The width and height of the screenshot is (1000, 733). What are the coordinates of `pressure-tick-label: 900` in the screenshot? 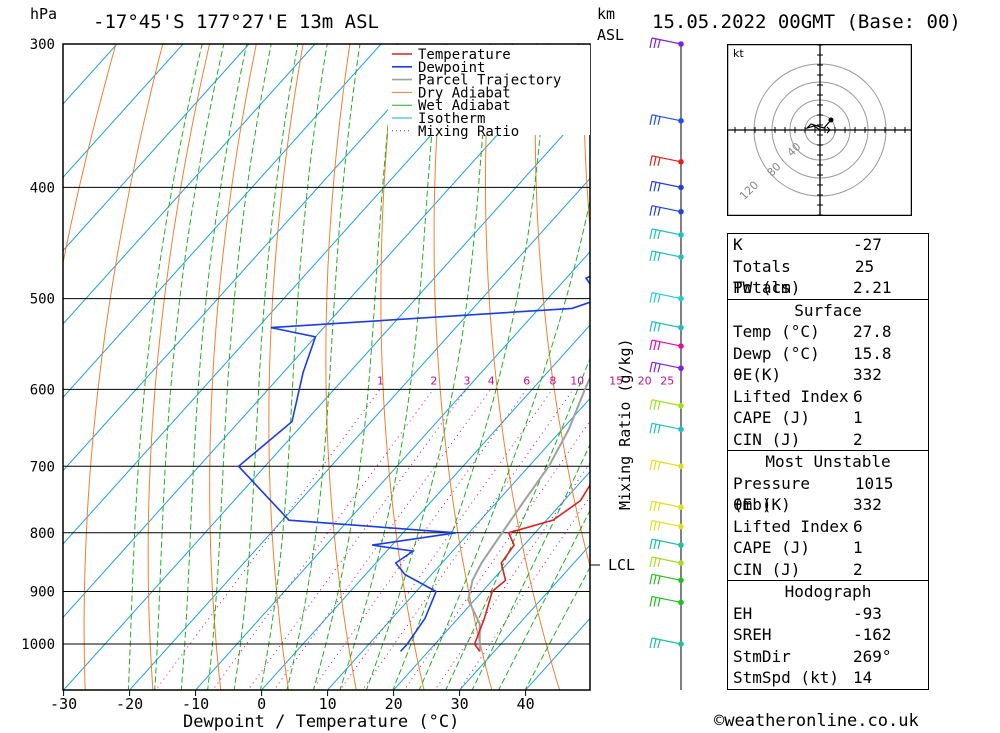 It's located at (42, 592).